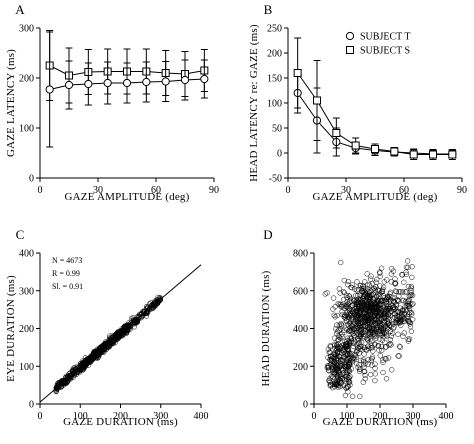  What do you see at coordinates (20, 234) in the screenshot?
I see `panel-letter: C` at bounding box center [20, 234].